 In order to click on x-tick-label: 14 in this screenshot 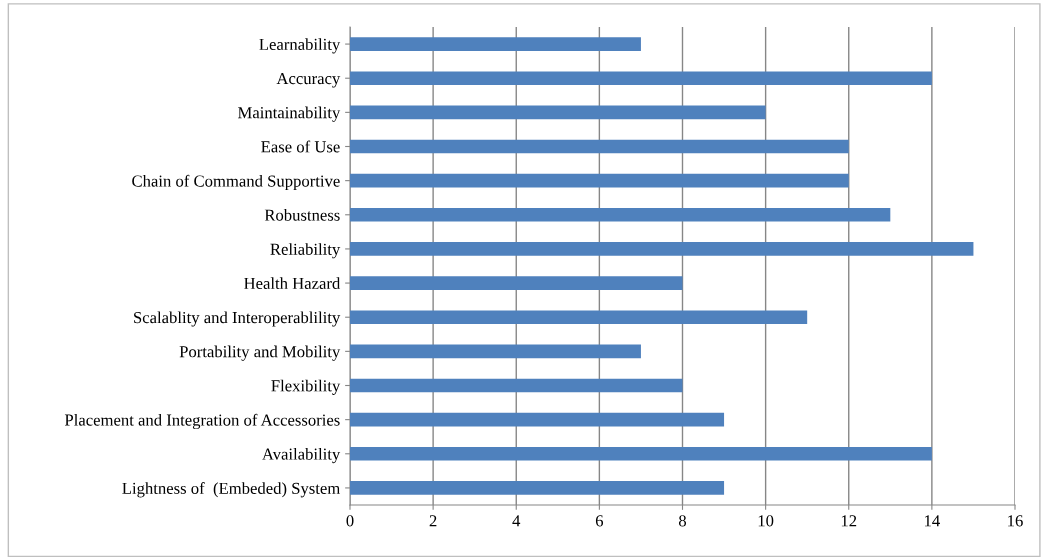, I will do `click(932, 521)`.